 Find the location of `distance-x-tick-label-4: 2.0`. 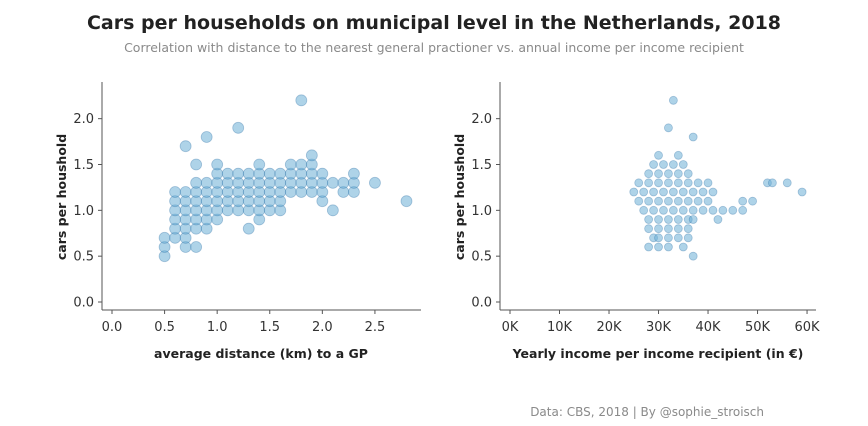

distance-x-tick-label-4: 2.0 is located at coordinates (322, 327).